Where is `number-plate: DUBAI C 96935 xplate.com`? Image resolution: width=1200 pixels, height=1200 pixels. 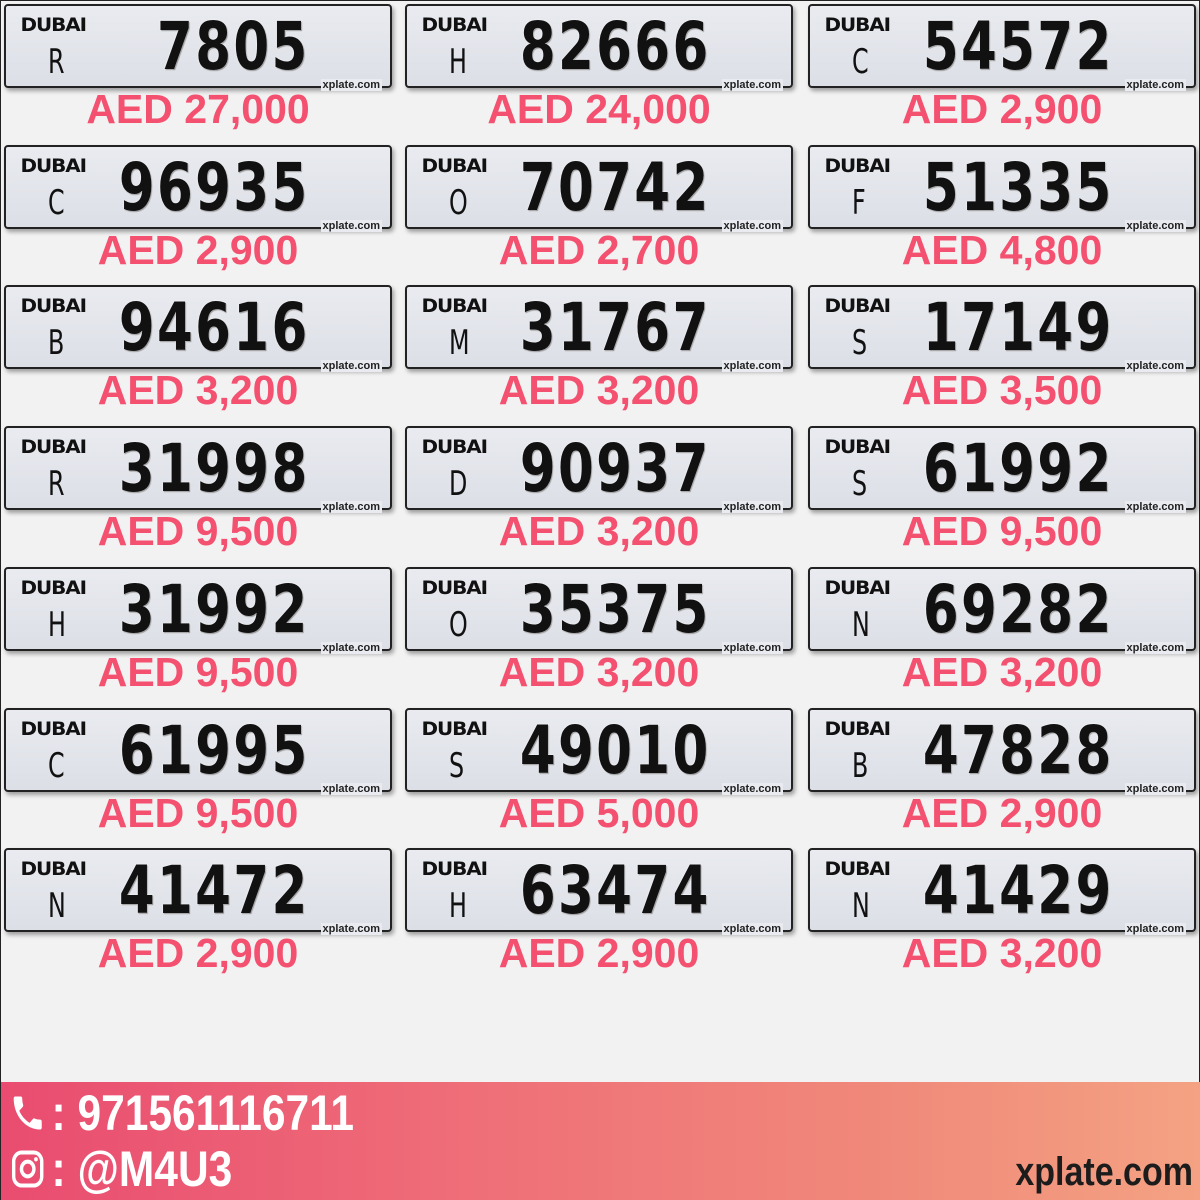
number-plate: DUBAI C 96935 xplate.com is located at coordinates (198, 188).